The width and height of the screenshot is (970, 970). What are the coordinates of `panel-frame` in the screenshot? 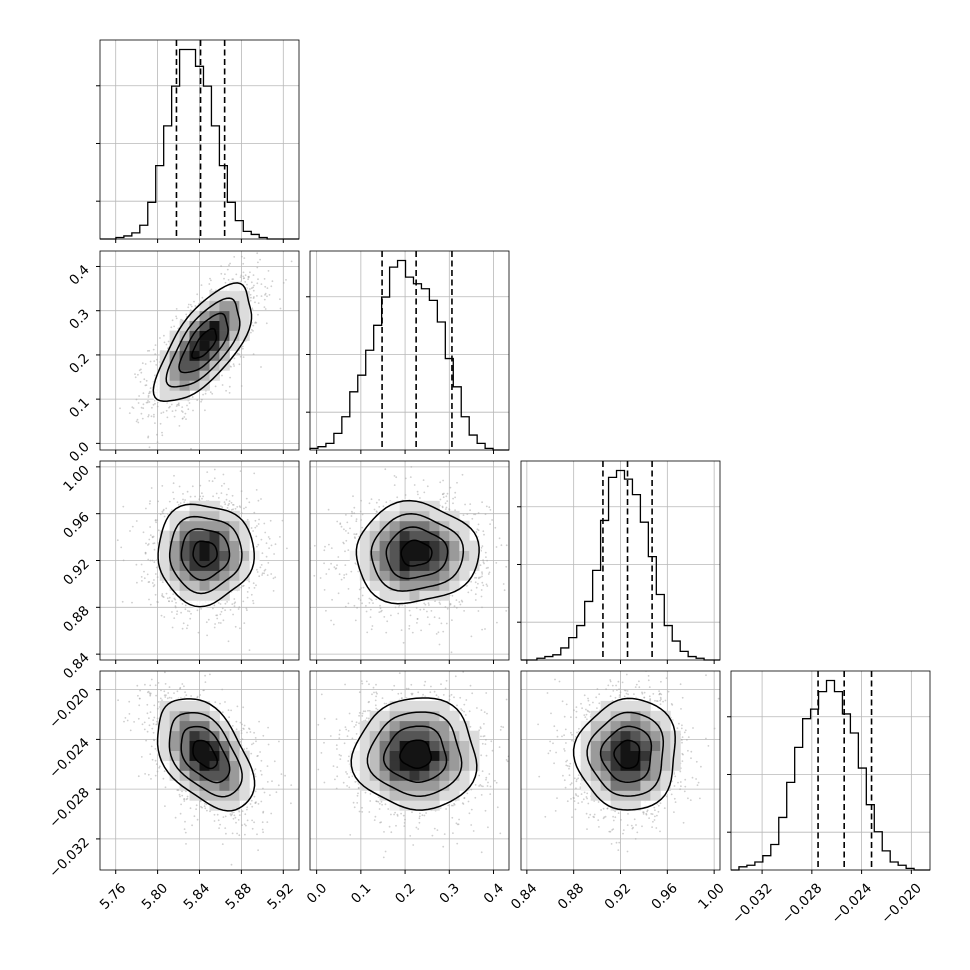 It's located at (409, 350).